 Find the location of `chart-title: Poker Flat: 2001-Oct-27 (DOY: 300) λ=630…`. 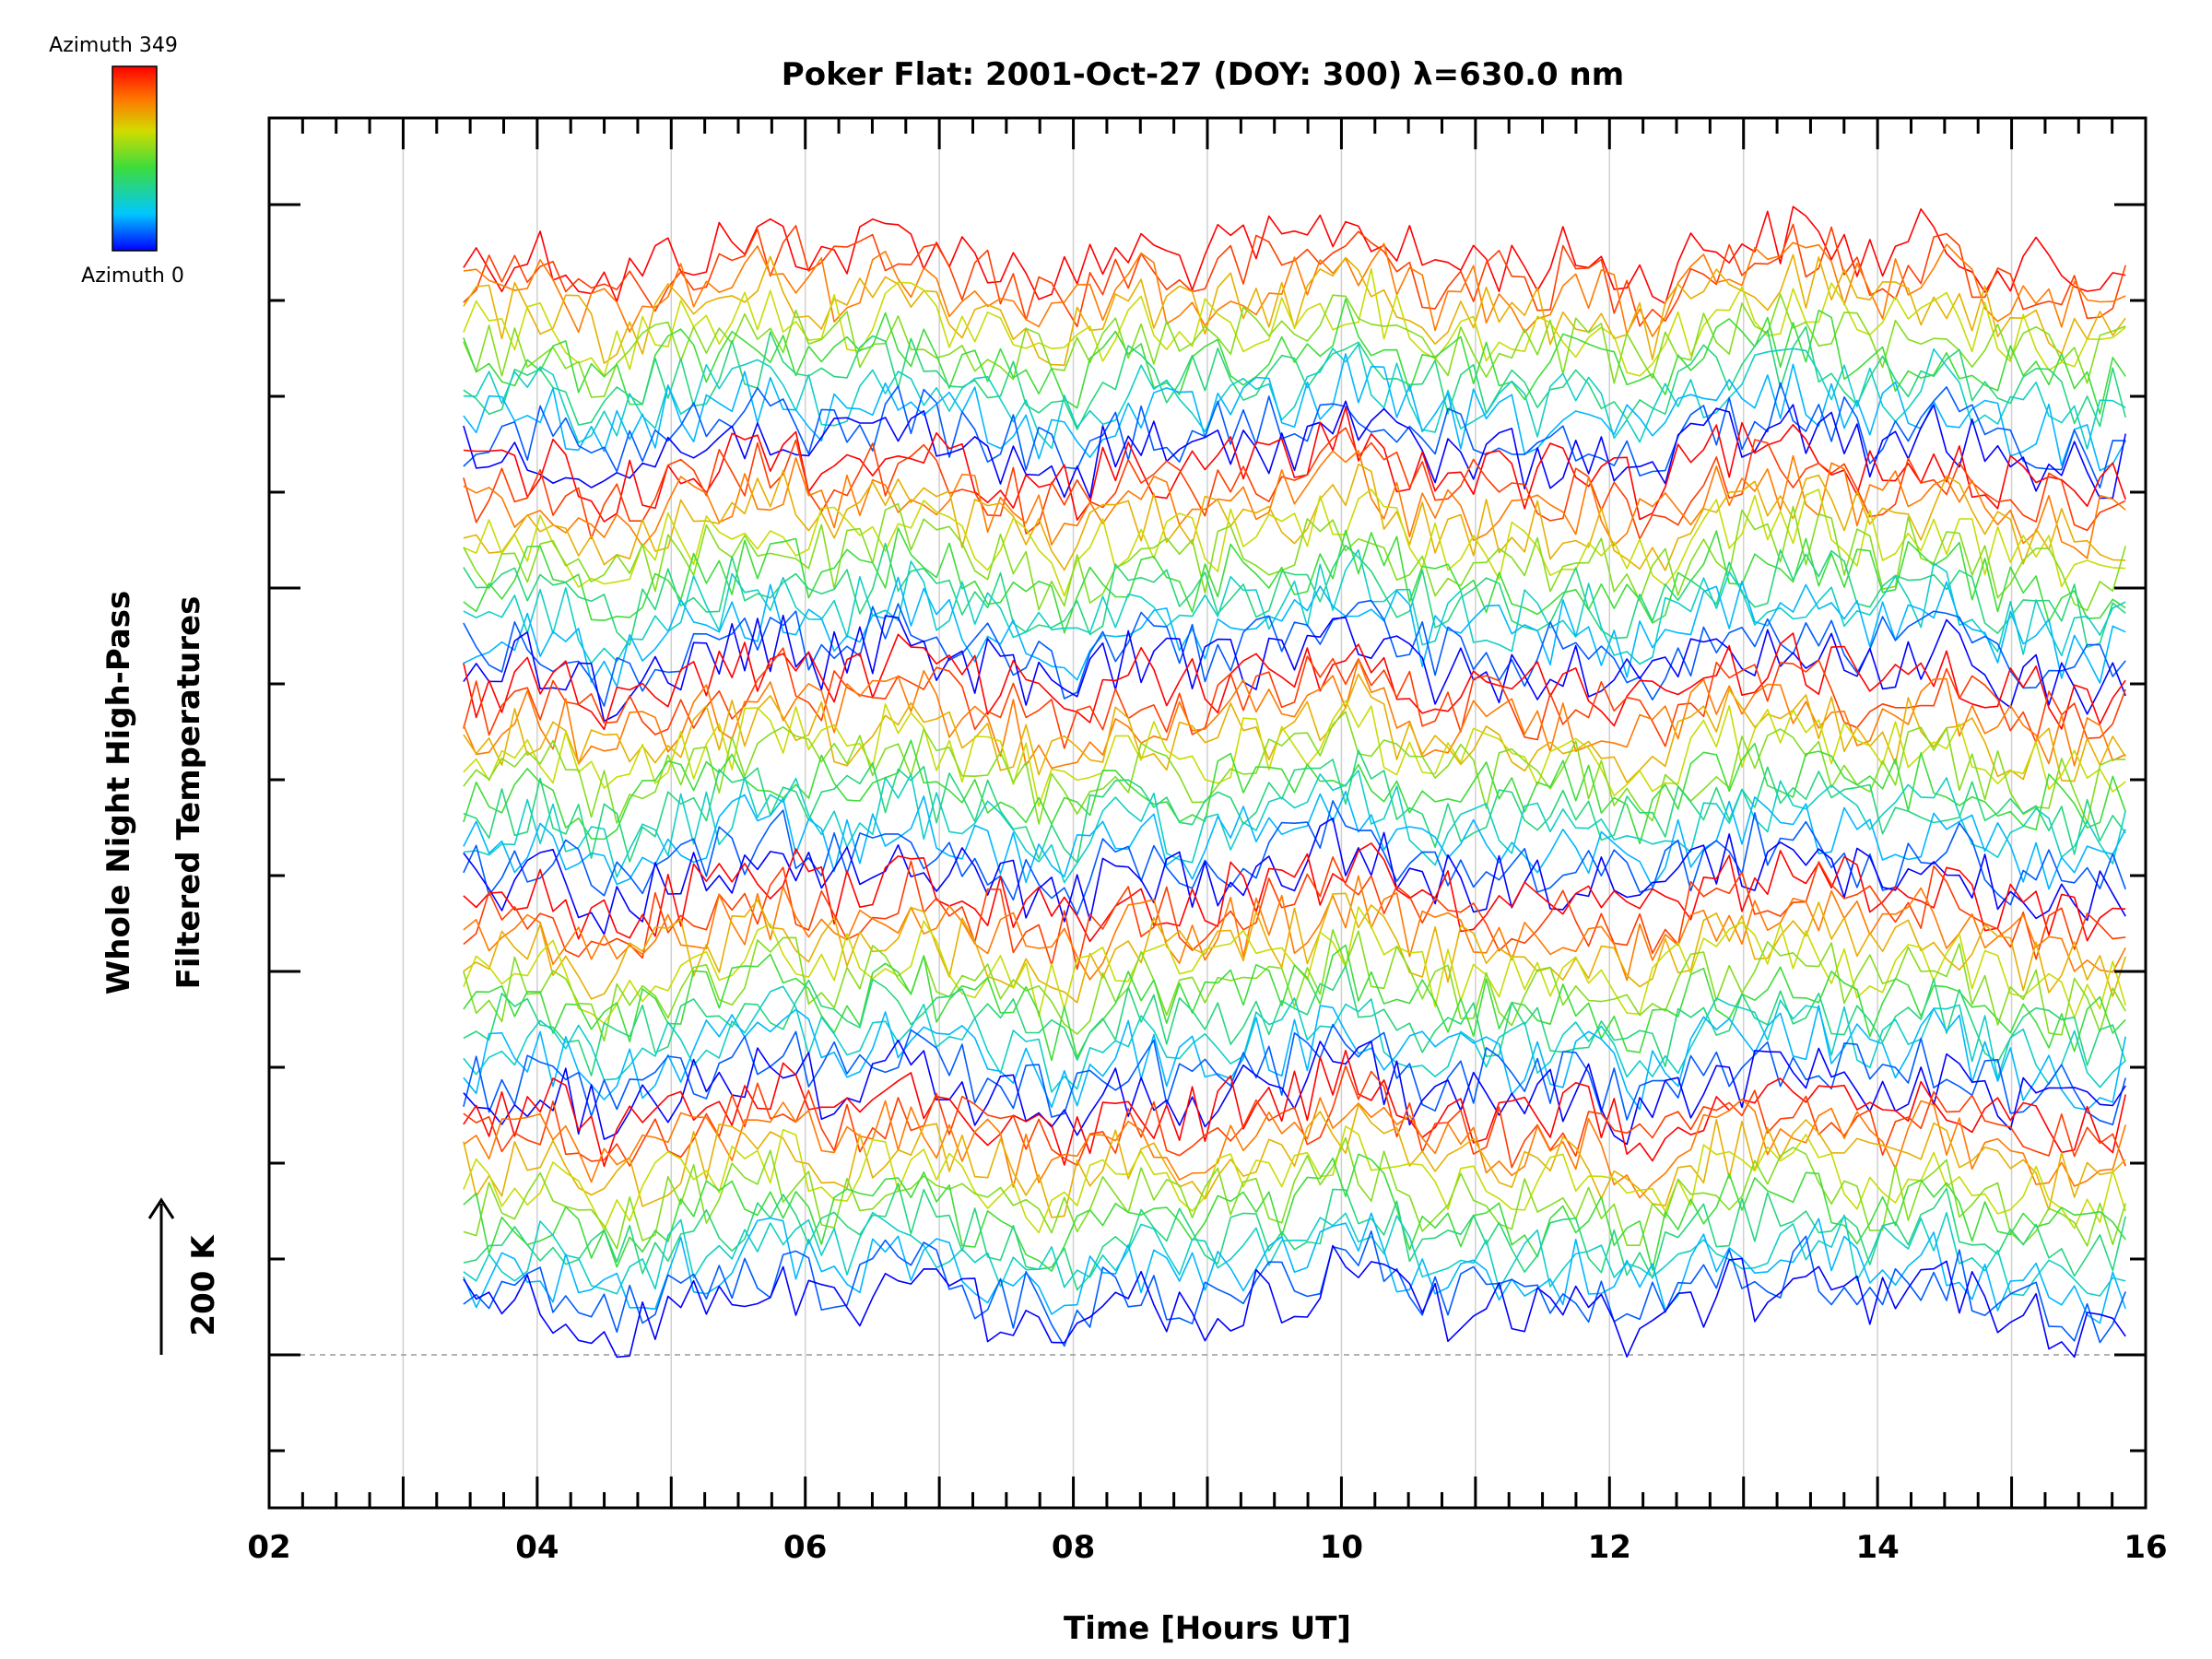

chart-title: Poker Flat: 2001-Oct-27 (DOY: 300) λ=630… is located at coordinates (1203, 74).